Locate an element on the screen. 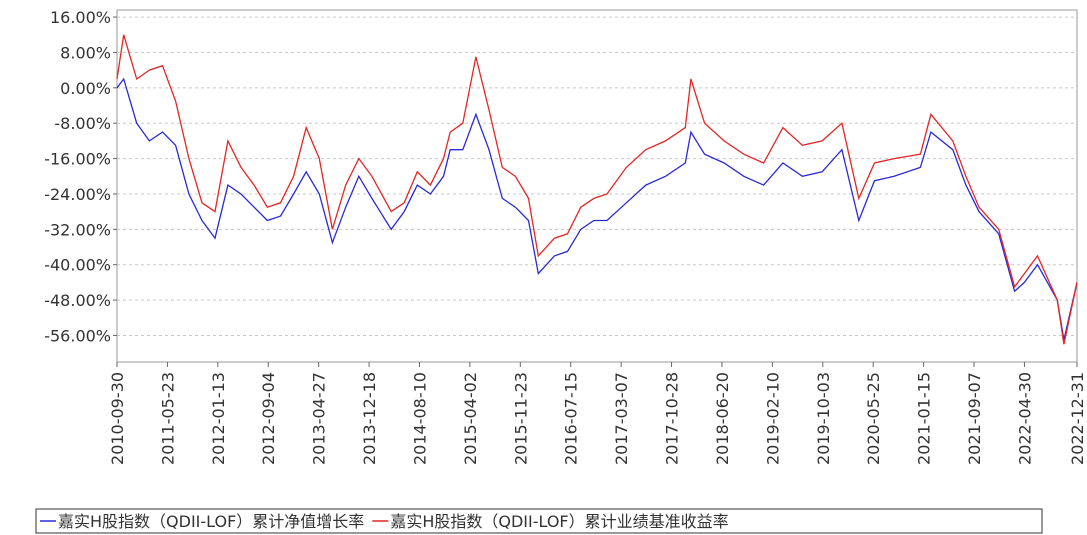 The image size is (1087, 535). x-tick-label: 2015-11-23 is located at coordinates (520, 418).